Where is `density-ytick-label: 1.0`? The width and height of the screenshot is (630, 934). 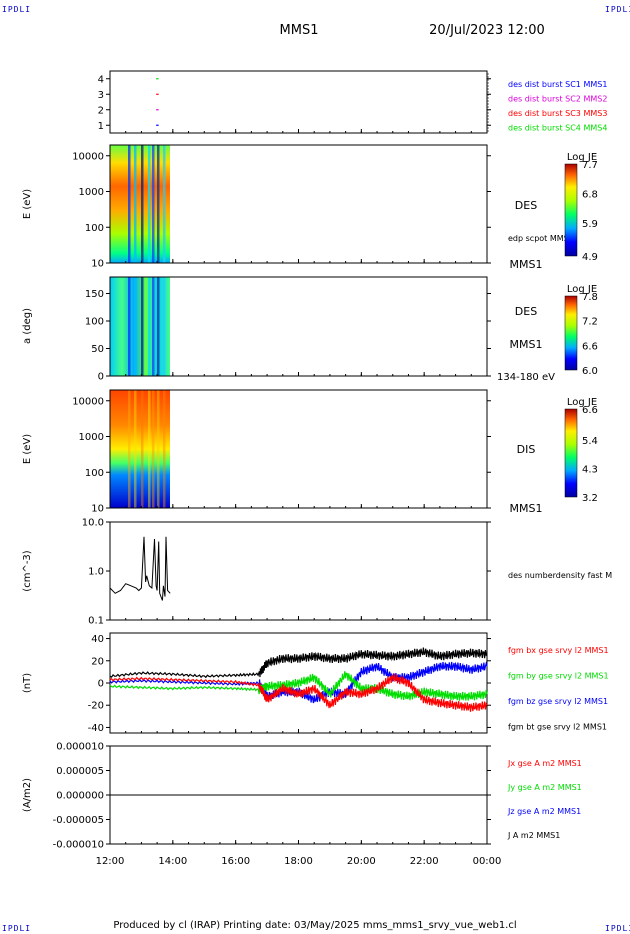
density-ytick-label: 1.0 is located at coordinates (96, 572).